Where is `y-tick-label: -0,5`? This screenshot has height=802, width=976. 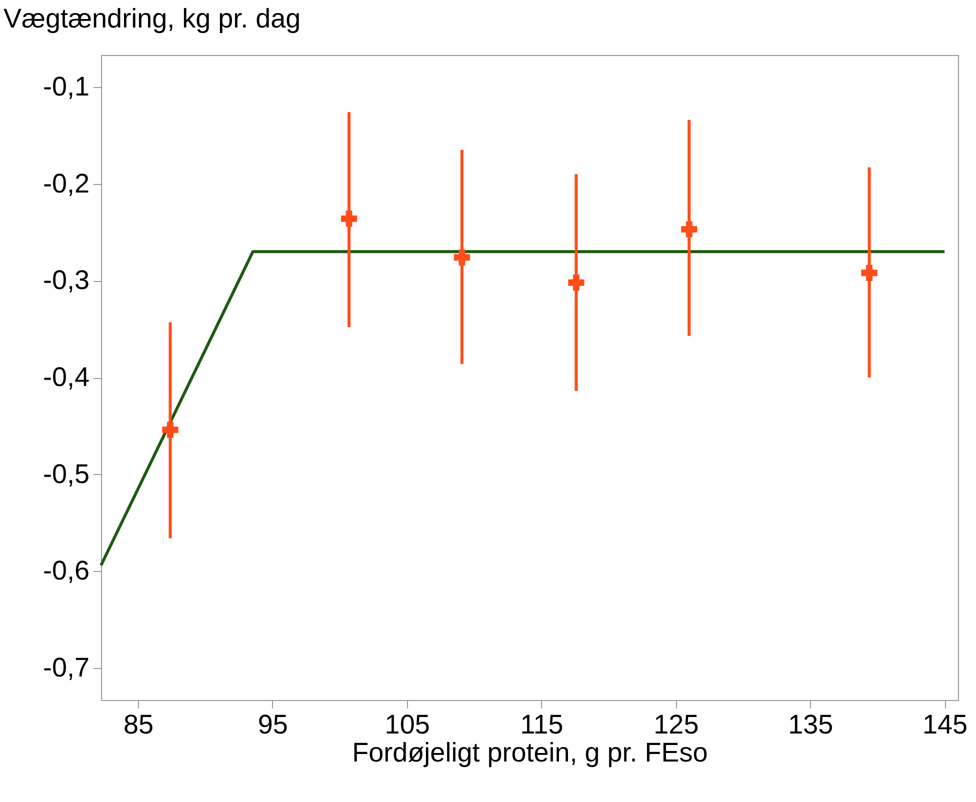
y-tick-label: -0,5 is located at coordinates (66, 473).